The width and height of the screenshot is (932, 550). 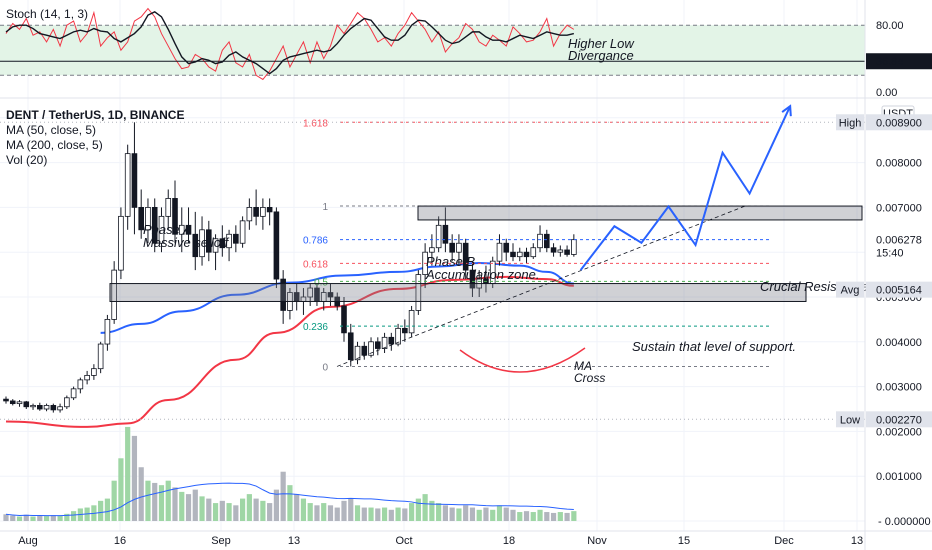 What do you see at coordinates (899, 241) in the screenshot?
I see `last-price-value: 0.006278` at bounding box center [899, 241].